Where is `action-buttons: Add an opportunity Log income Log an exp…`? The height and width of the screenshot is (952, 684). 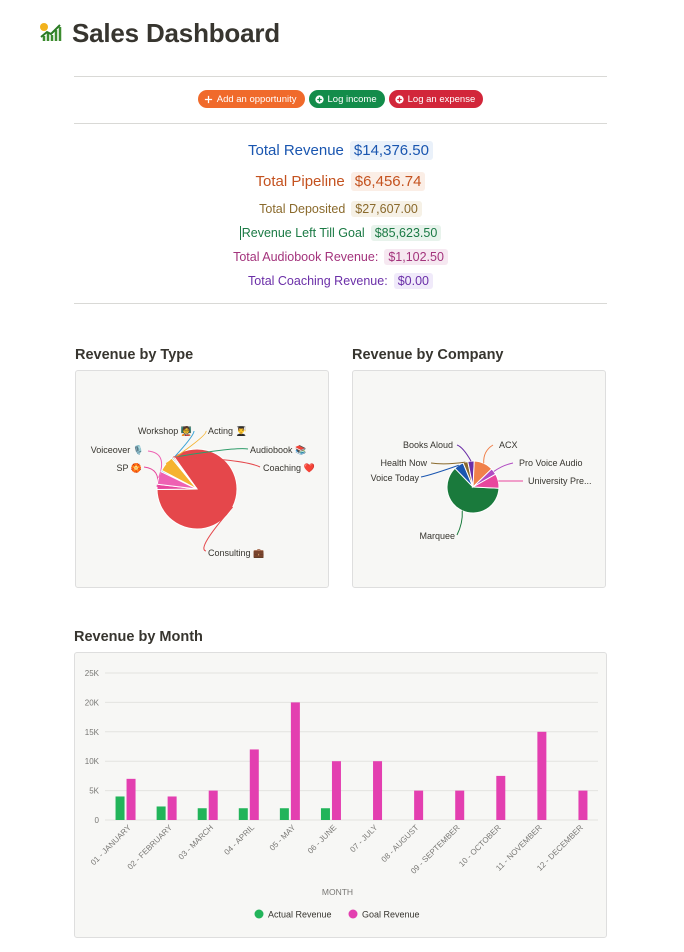 action-buttons: Add an opportunity Log income Log an exp… is located at coordinates (340, 99).